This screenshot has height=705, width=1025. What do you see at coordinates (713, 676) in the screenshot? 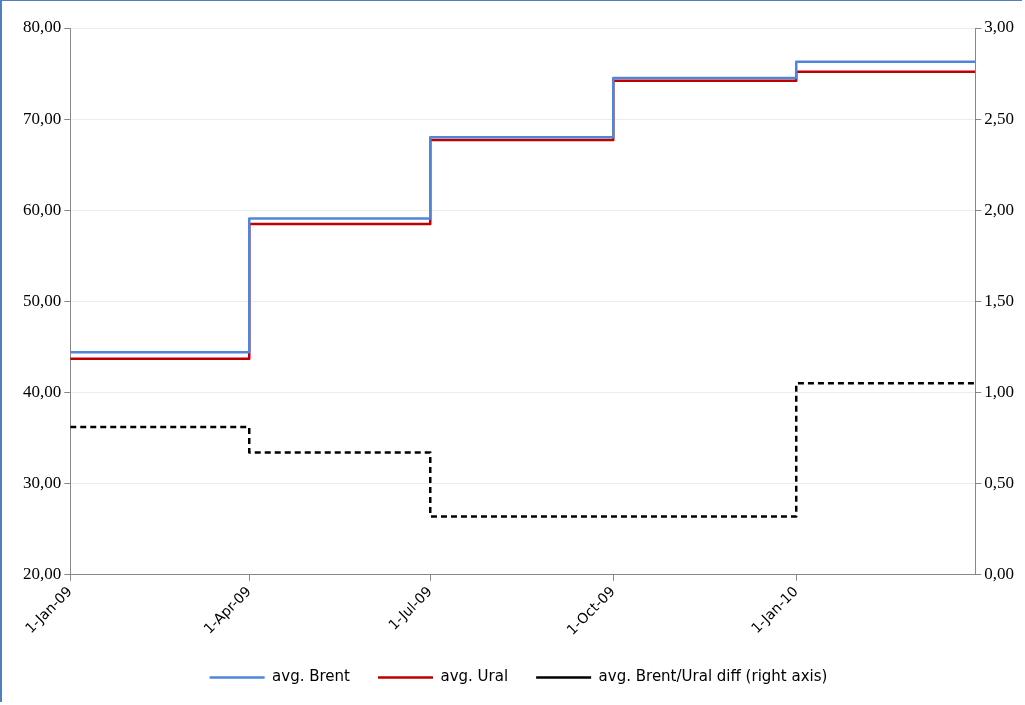
I see `legend-label: avg. Brent/Ural diff (right axis)` at bounding box center [713, 676].